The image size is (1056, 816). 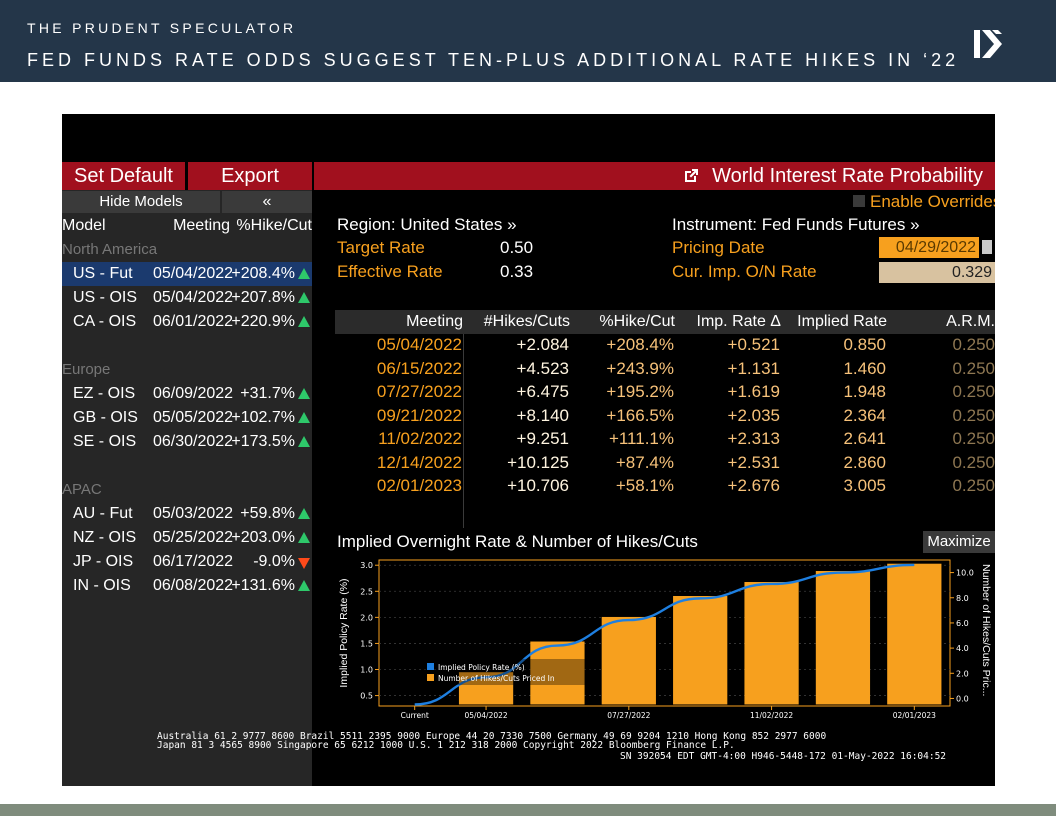 What do you see at coordinates (528, 810) in the screenshot?
I see `footer-band` at bounding box center [528, 810].